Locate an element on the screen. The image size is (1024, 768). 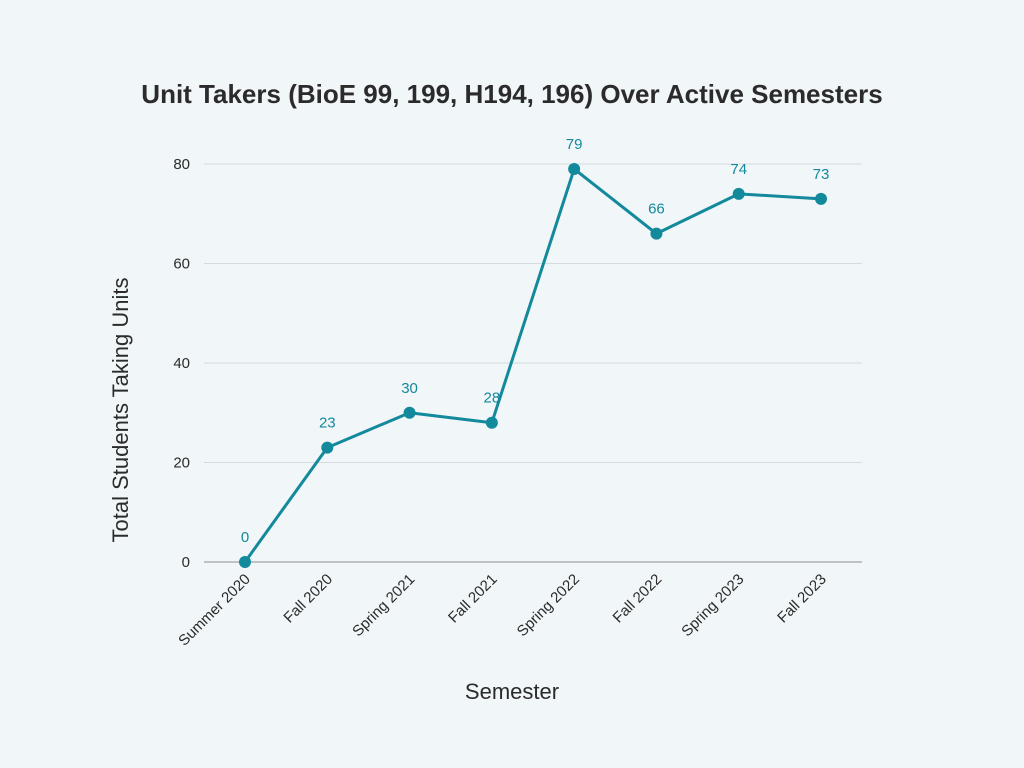
y-tick-label: 0 is located at coordinates (186, 562).